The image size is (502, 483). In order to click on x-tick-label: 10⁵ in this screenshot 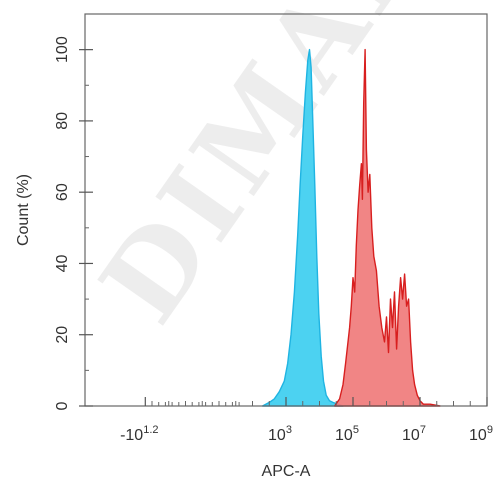, I will do `click(347, 434)`.